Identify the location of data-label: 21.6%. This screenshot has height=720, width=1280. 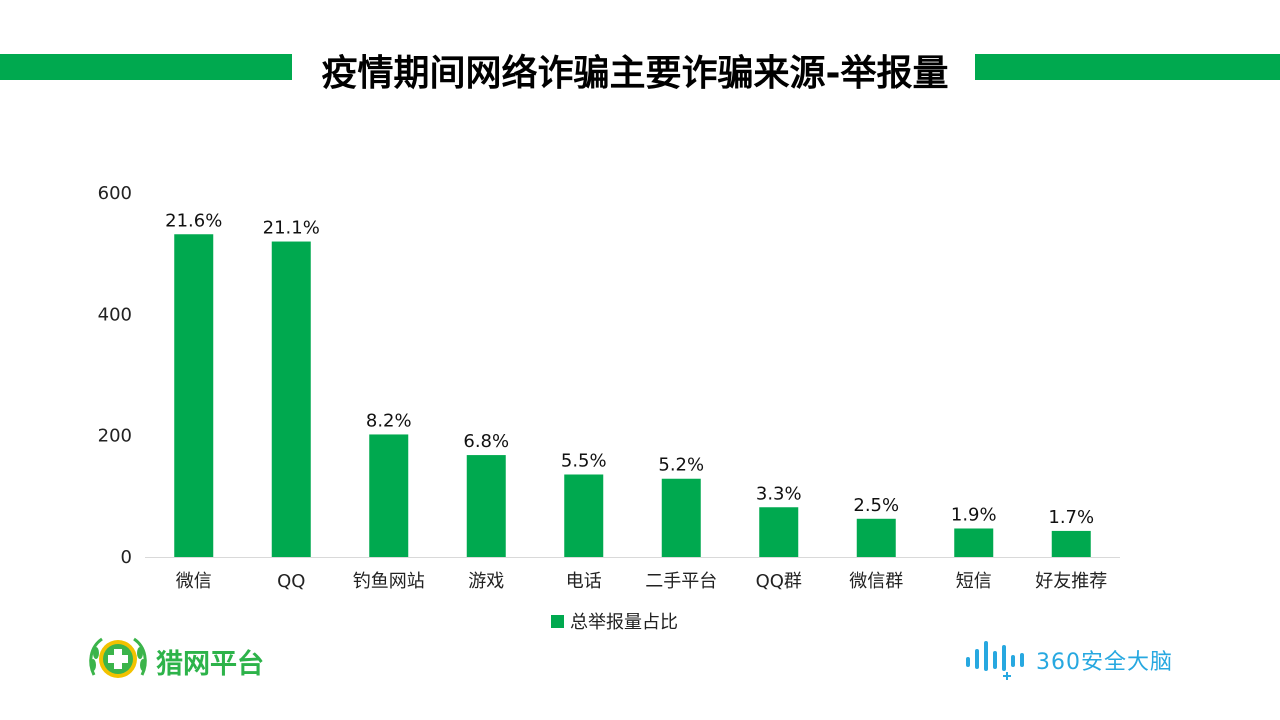
(193, 220).